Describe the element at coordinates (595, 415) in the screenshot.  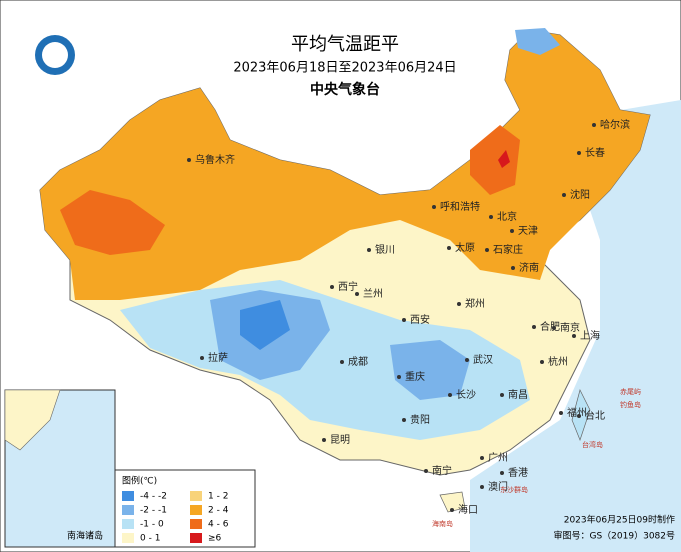
I see `city-label: 台北` at that location.